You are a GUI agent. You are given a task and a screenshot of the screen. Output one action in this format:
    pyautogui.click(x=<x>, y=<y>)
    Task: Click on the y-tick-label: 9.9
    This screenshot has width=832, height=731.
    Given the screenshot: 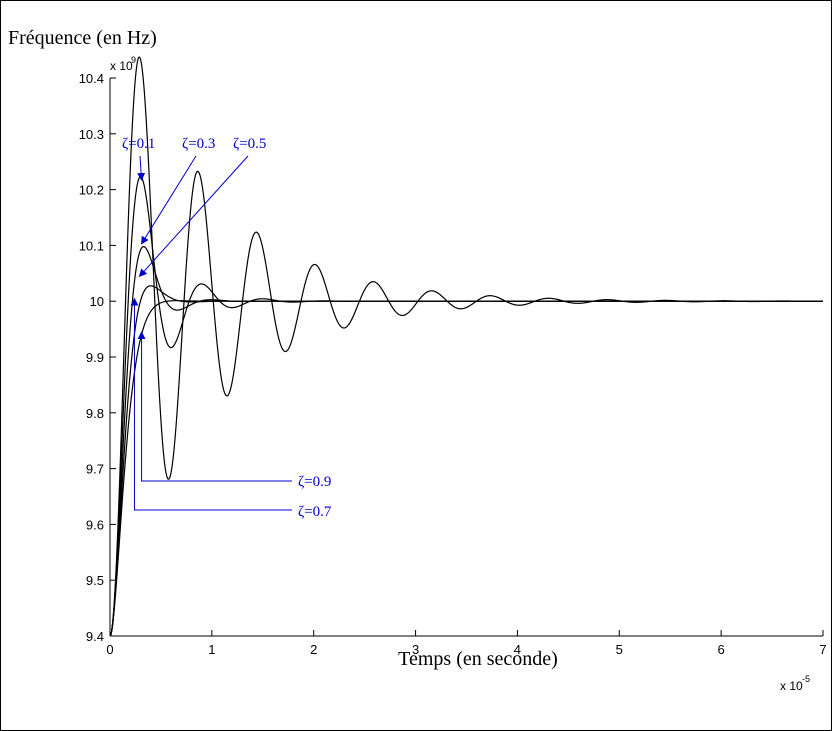 What is the action you would take?
    pyautogui.click(x=95, y=357)
    